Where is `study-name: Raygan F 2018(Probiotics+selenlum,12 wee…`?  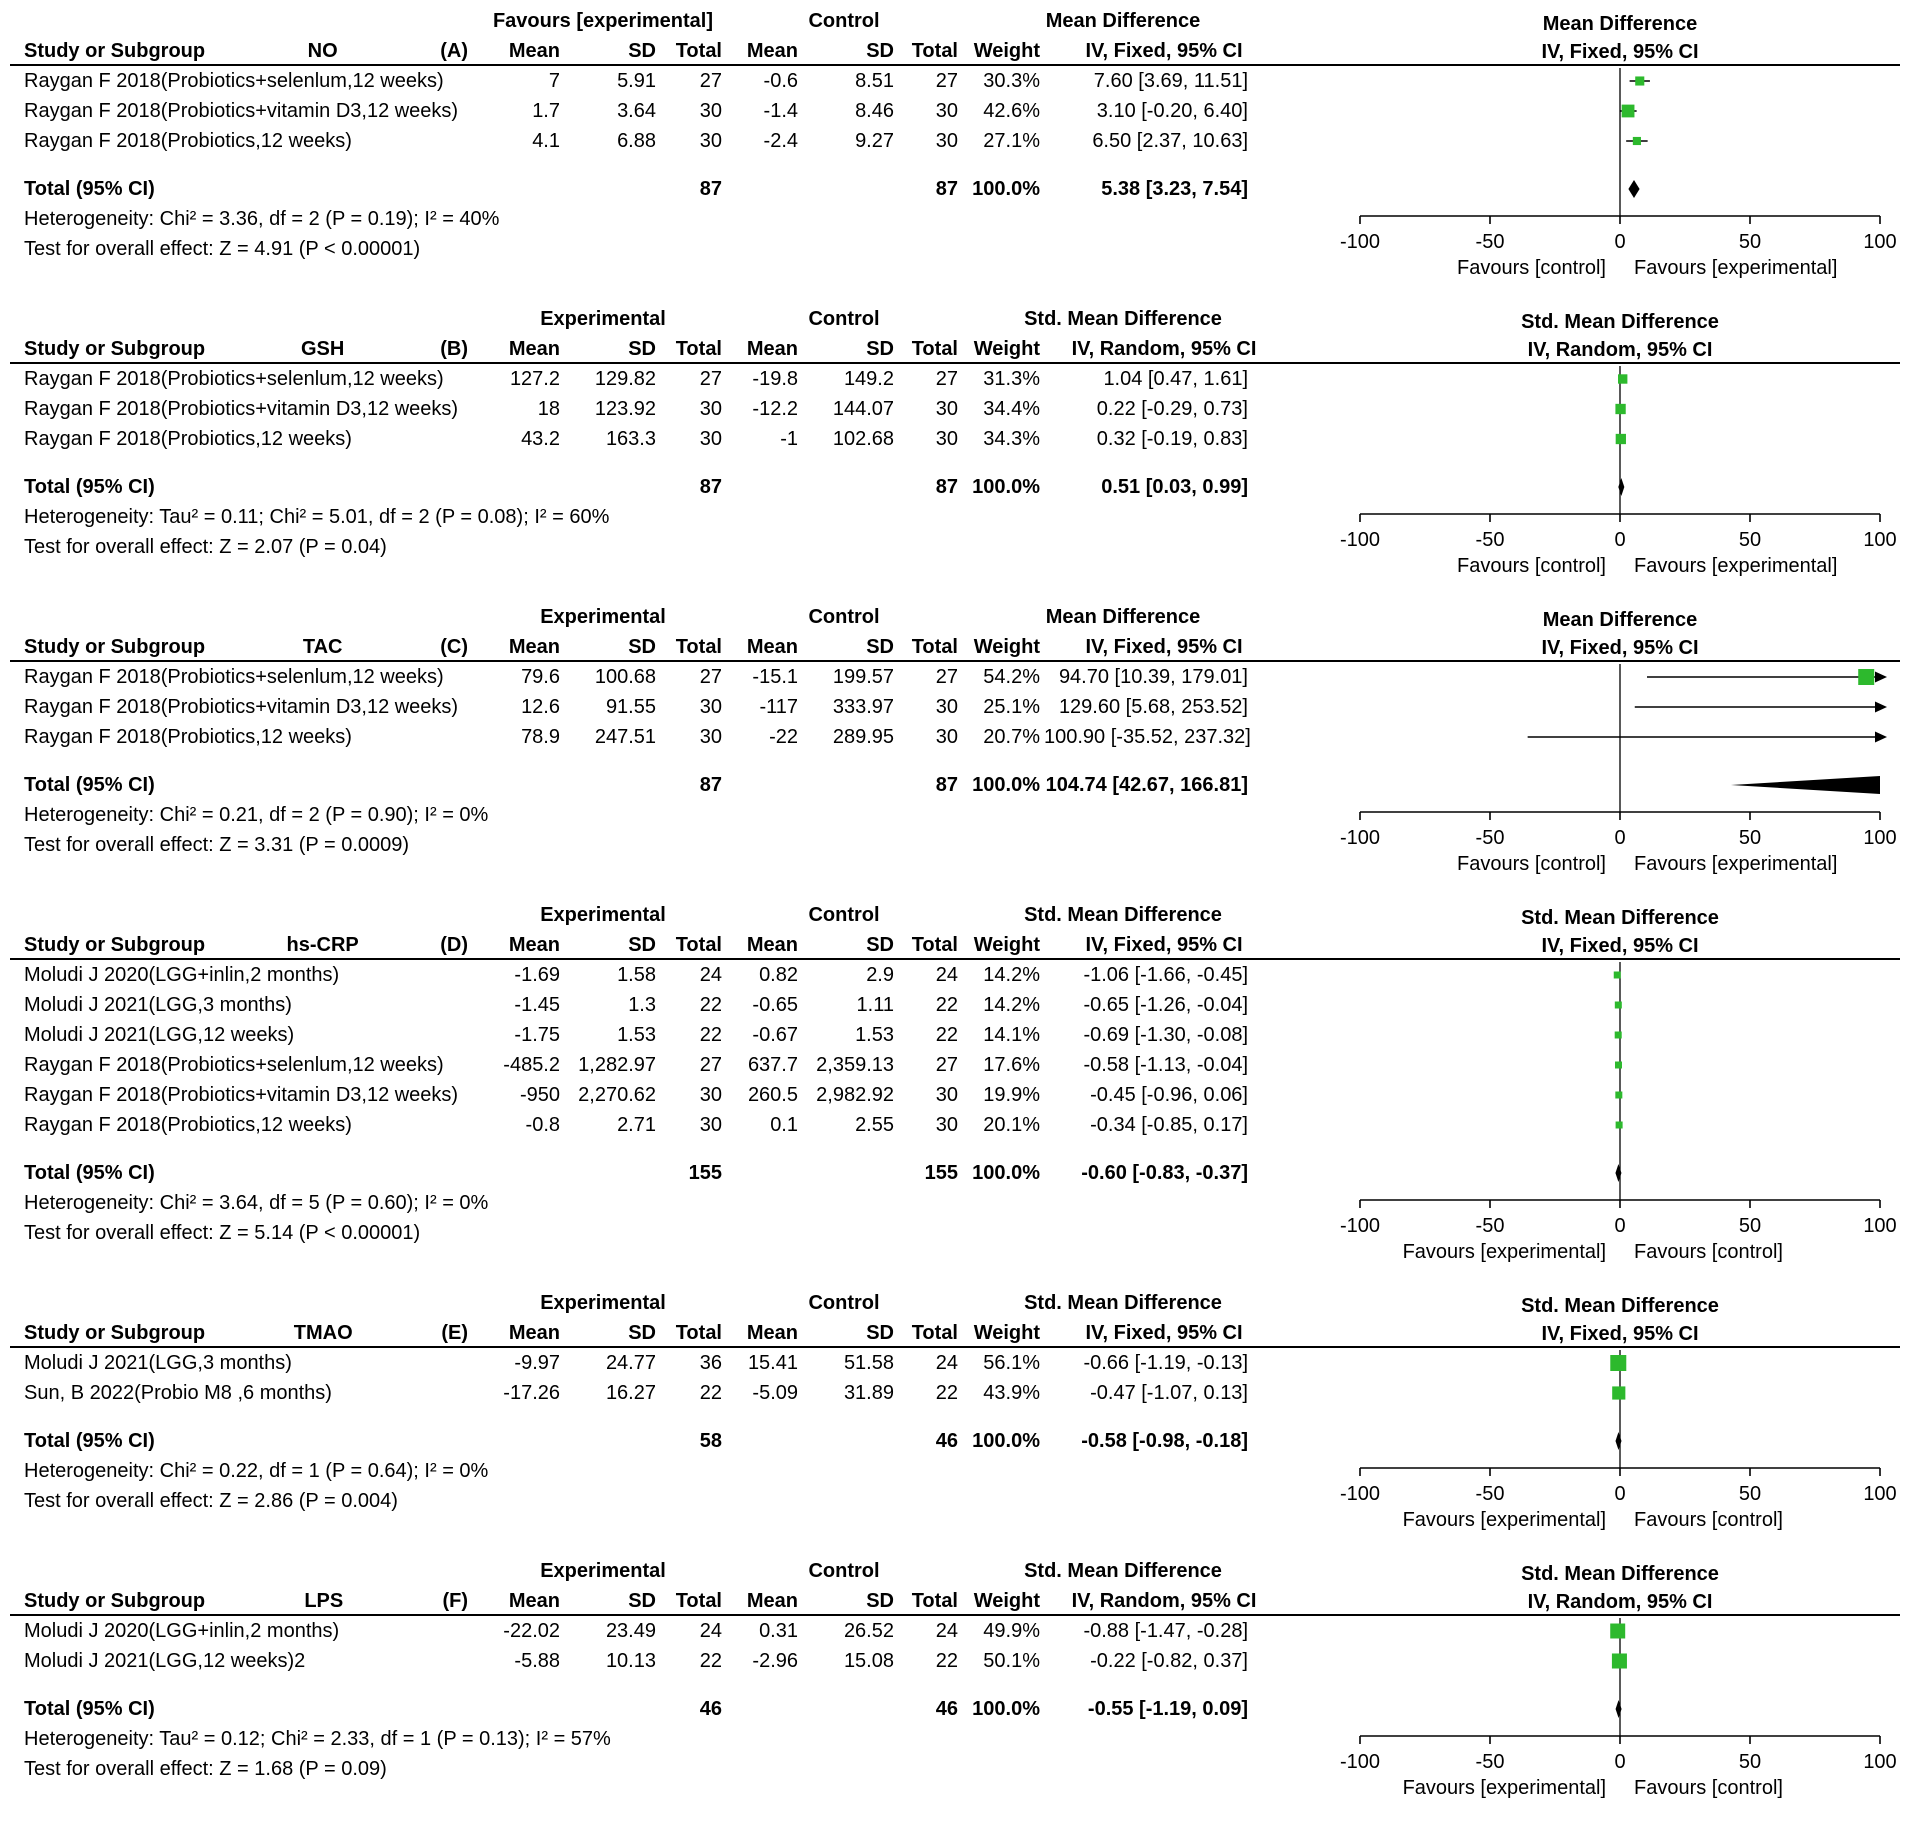
study-name: Raygan F 2018(Probiotics+selenlum,12 wee… is located at coordinates (234, 379).